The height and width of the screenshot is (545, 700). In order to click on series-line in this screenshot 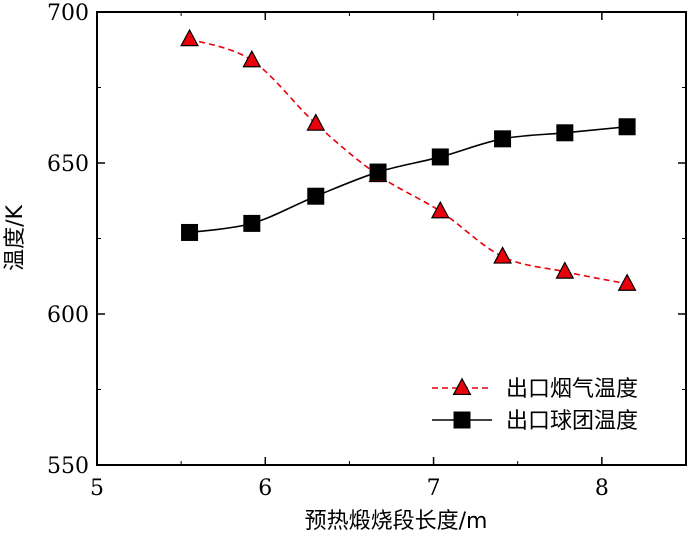, I will do `click(408, 179)`.